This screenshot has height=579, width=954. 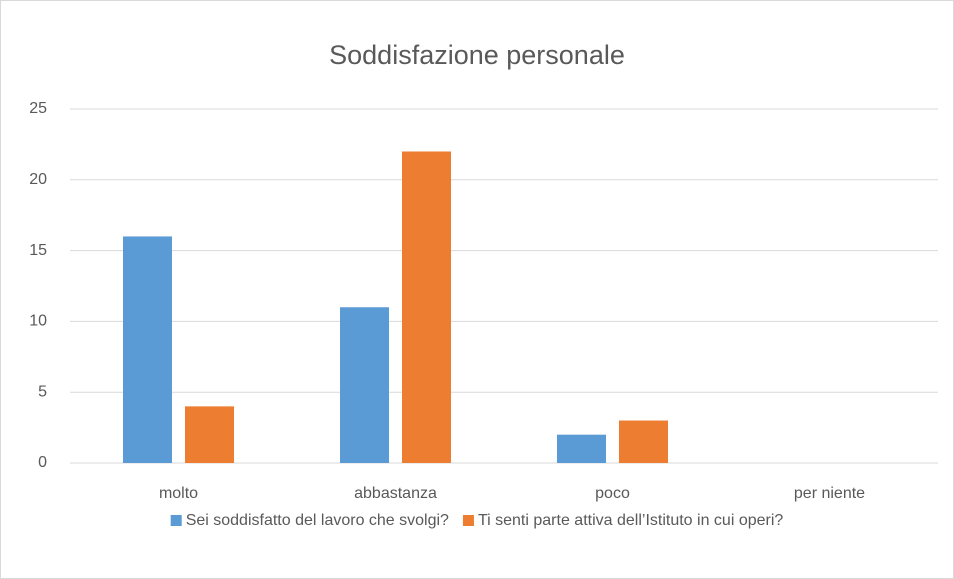 What do you see at coordinates (38, 179) in the screenshot?
I see `y-tick-label: 20` at bounding box center [38, 179].